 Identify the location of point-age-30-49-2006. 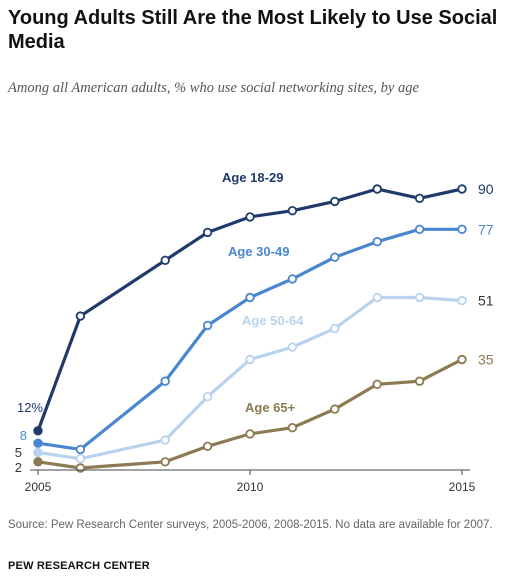
(80, 449).